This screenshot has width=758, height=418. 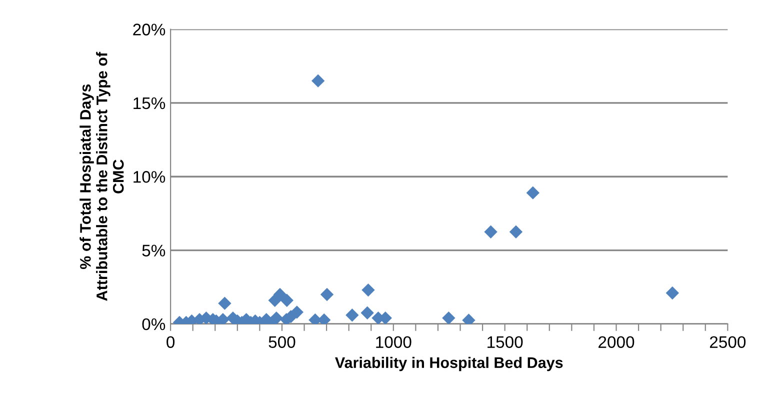 What do you see at coordinates (728, 342) in the screenshot?
I see `x-tick-label: 2500` at bounding box center [728, 342].